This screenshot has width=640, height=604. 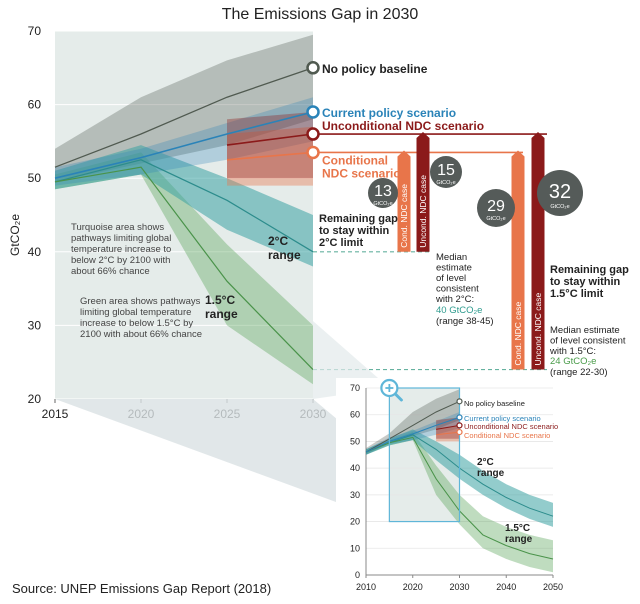 I want to click on median-2c-value: 40 GtCO₂e, so click(x=459, y=310).